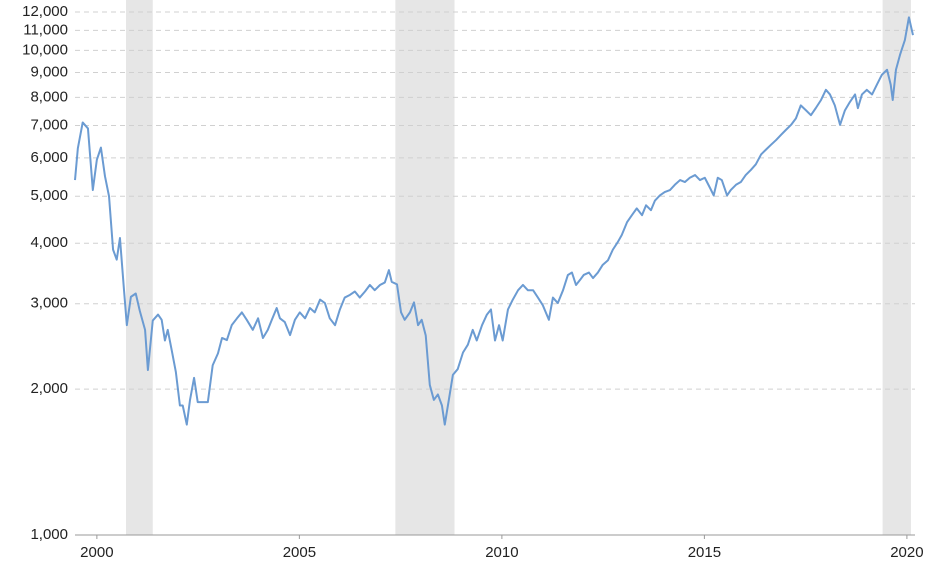  I want to click on x-tick-label: 2020, so click(906, 552).